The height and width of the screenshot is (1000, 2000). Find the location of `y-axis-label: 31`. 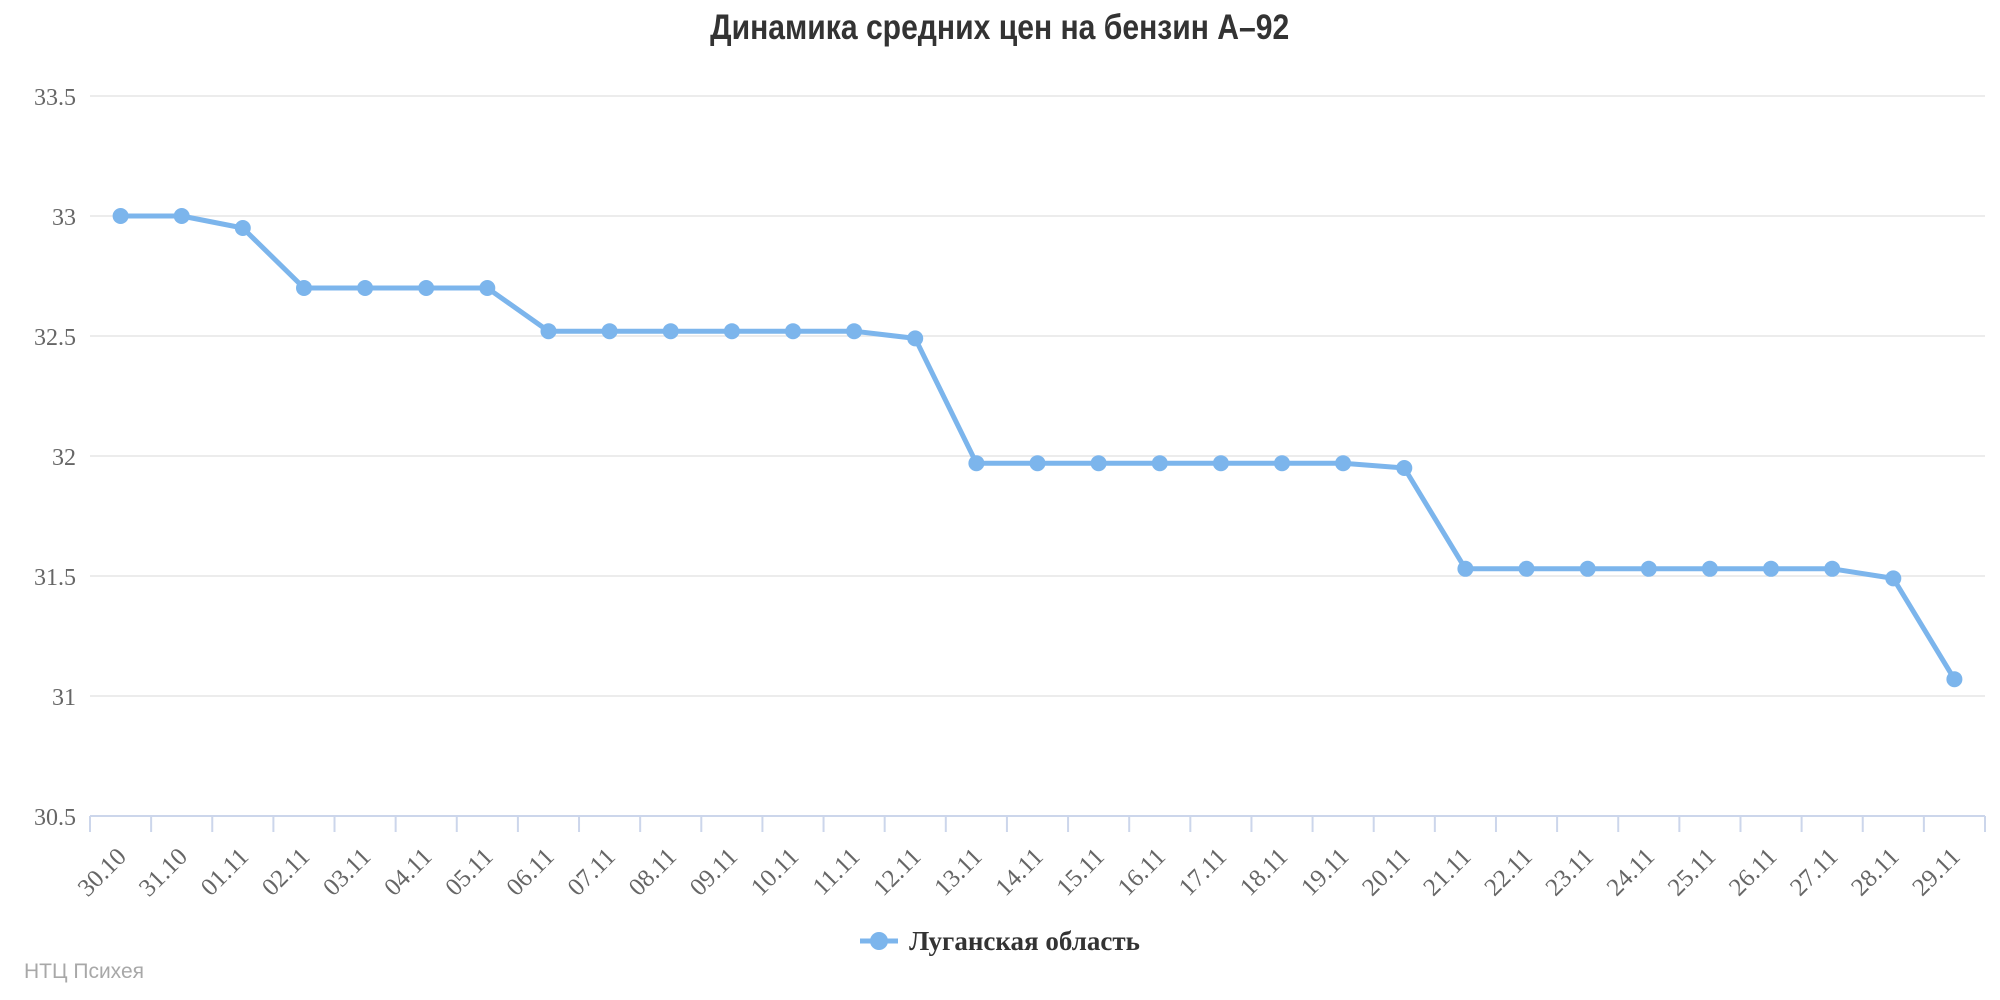

y-axis-label: 31 is located at coordinates (64, 698).